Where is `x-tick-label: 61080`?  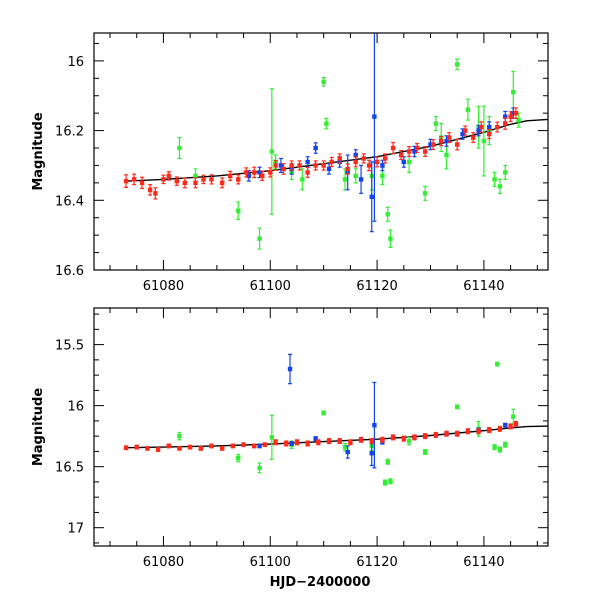
x-tick-label: 61080 is located at coordinates (163, 562).